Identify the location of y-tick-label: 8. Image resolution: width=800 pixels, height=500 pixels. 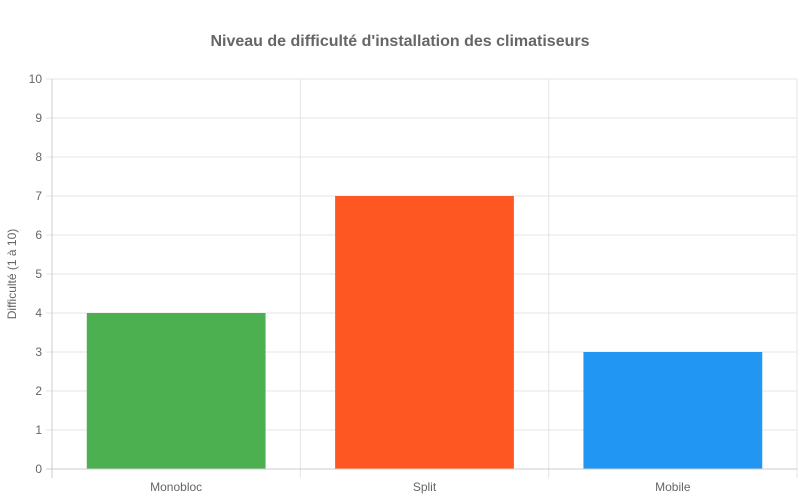
(38, 157).